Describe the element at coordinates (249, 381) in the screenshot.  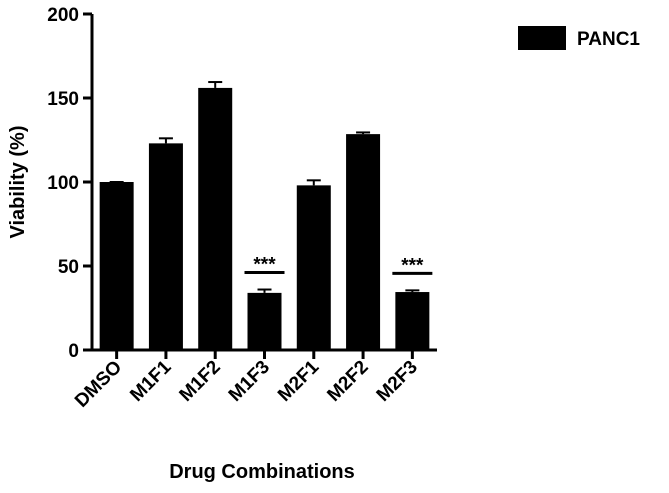
I see `x-tick-label: M1F3` at that location.